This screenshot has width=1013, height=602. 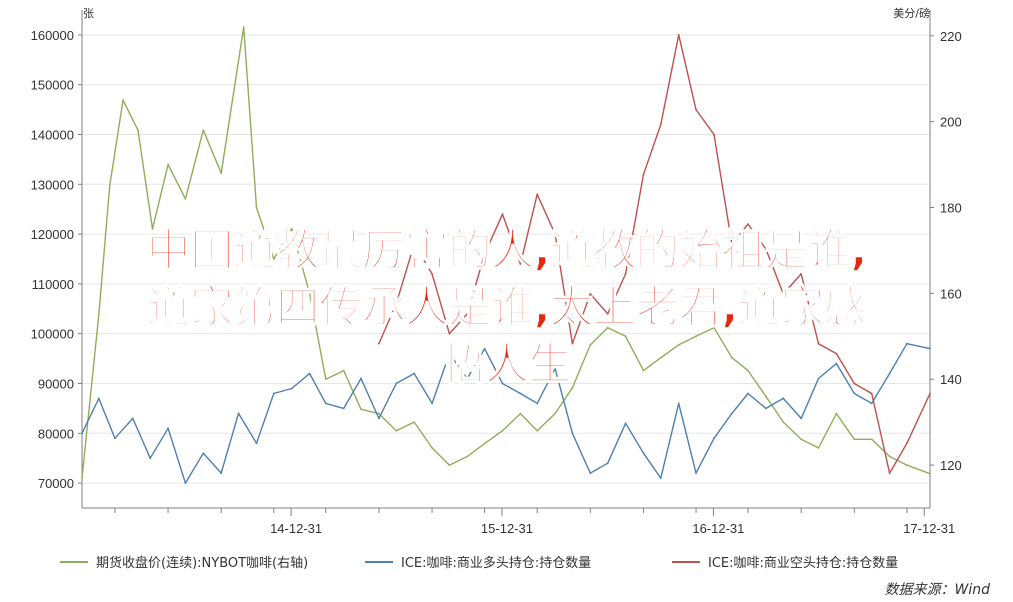 What do you see at coordinates (951, 36) in the screenshot?
I see `right-tick-label: 220` at bounding box center [951, 36].